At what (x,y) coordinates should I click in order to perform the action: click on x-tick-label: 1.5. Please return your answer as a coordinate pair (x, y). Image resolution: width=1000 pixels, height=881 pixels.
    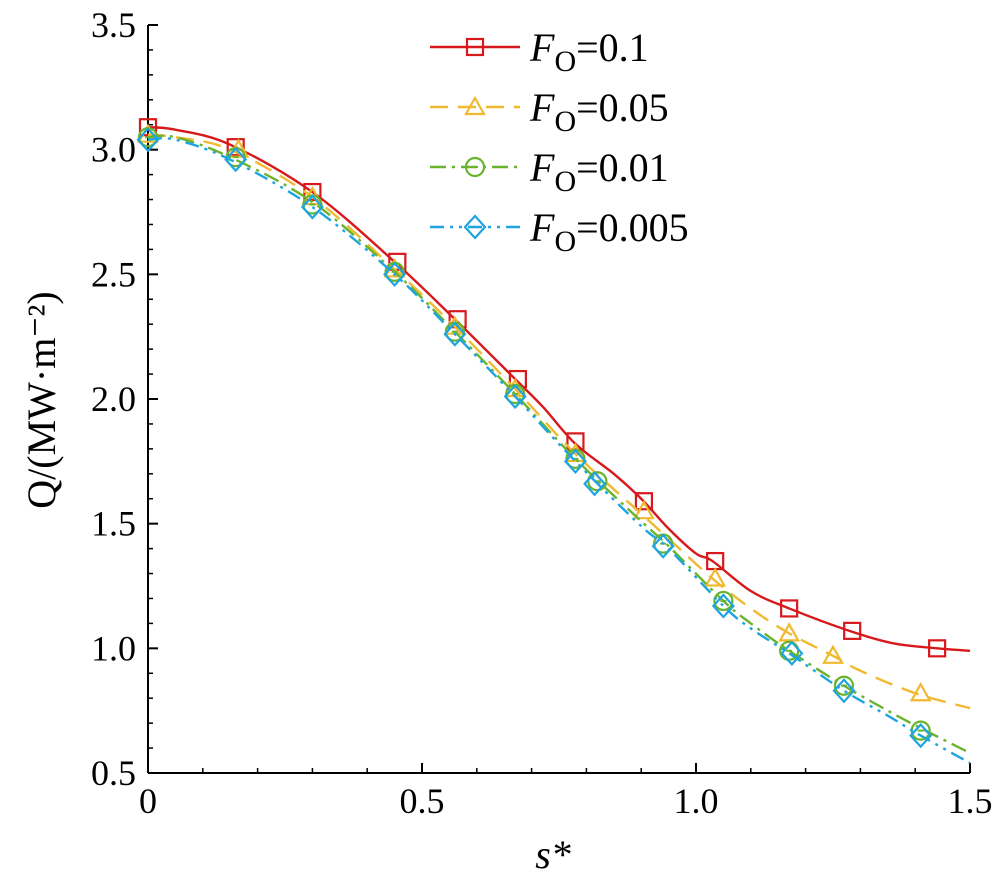
    Looking at the image, I should click on (970, 801).